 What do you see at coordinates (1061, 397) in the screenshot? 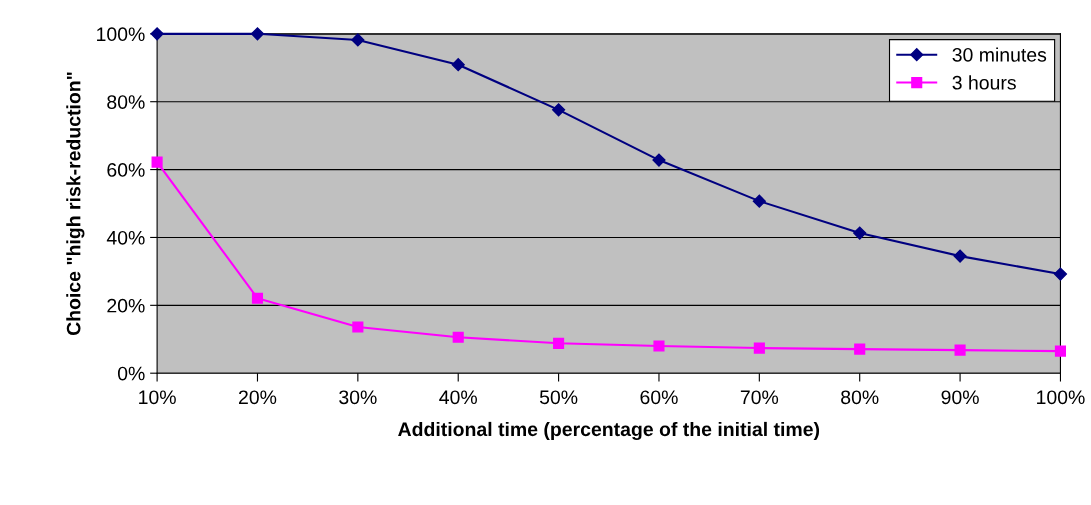
I see `x-tick-label: 100%` at bounding box center [1061, 397].